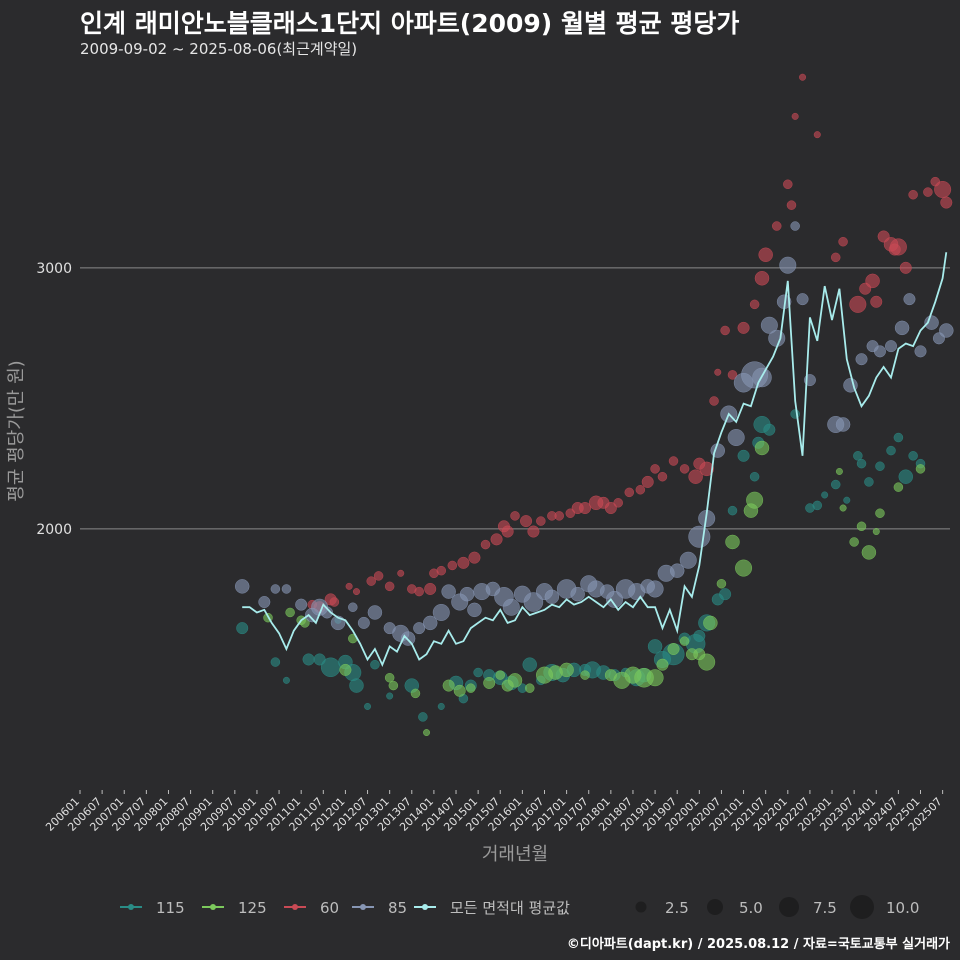 The width and height of the screenshot is (960, 960). I want to click on legend-size-label: 7.5, so click(825, 908).